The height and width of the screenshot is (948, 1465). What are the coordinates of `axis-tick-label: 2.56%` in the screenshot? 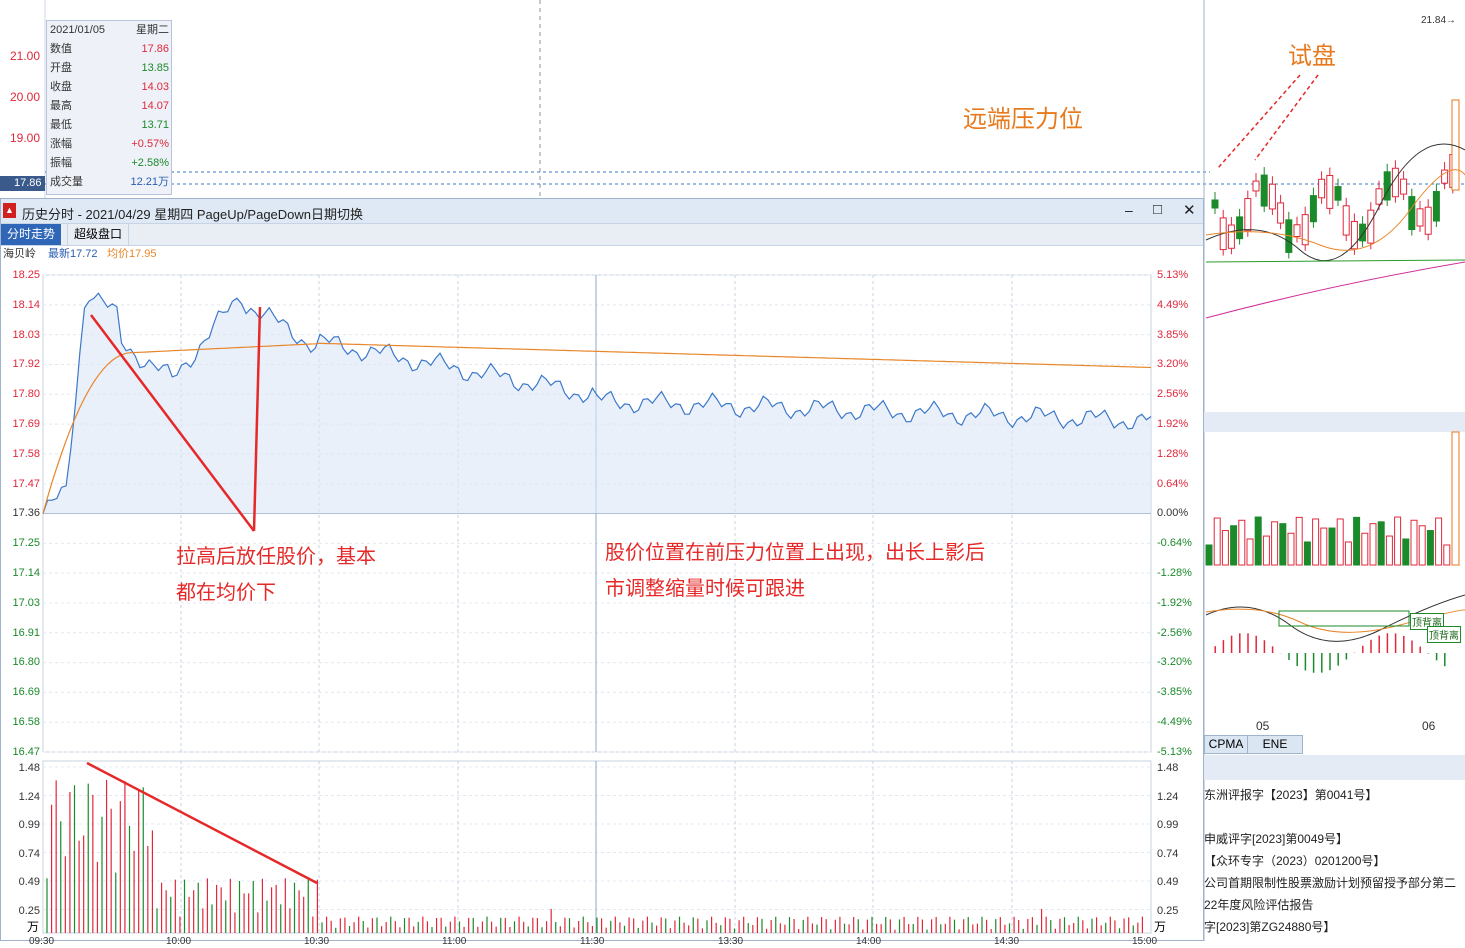 It's located at (1173, 394).